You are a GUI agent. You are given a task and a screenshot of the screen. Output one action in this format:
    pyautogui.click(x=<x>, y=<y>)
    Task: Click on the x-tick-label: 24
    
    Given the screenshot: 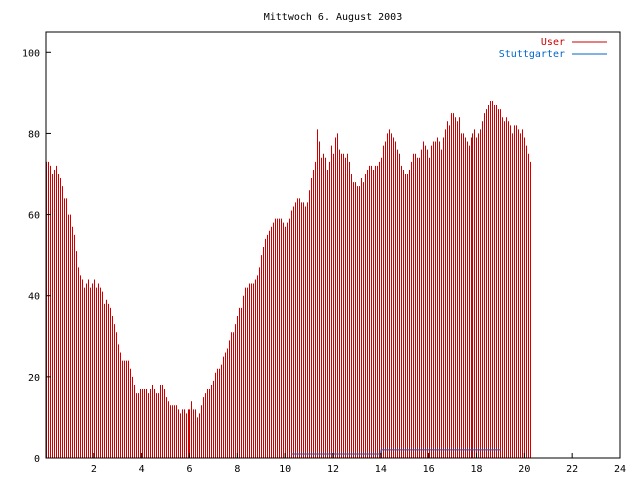 What is the action you would take?
    pyautogui.click(x=620, y=469)
    